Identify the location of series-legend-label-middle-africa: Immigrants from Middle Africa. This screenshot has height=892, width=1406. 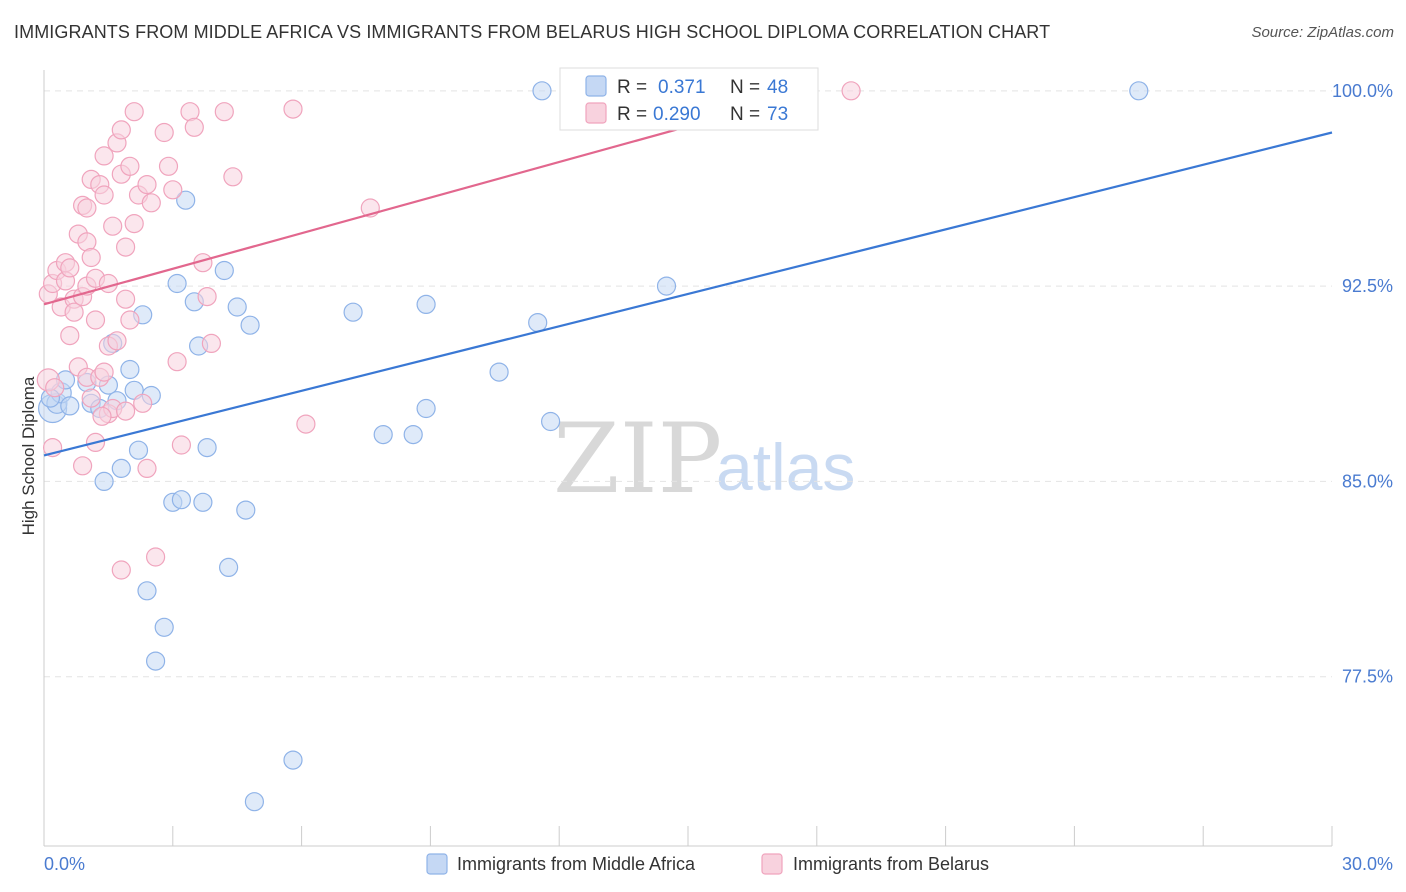
(576, 864).